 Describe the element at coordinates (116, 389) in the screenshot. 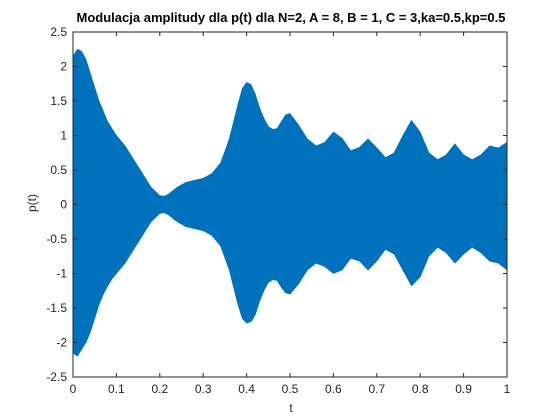

I see `x-tick-label: 0.1` at that location.